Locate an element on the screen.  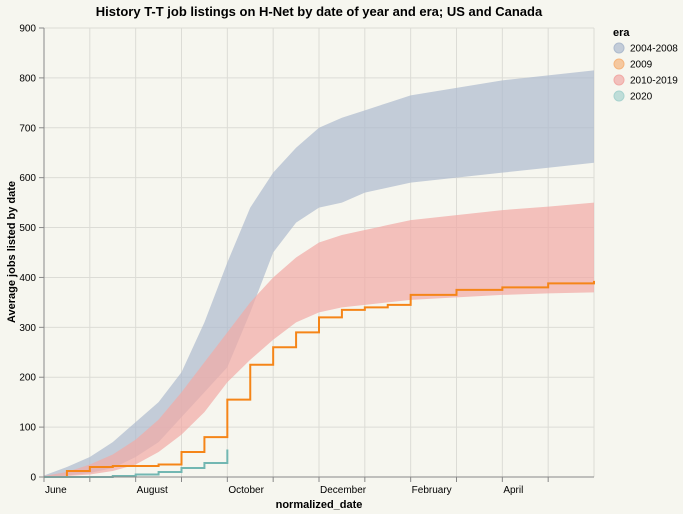
legend-swatch-2020 is located at coordinates (619, 96).